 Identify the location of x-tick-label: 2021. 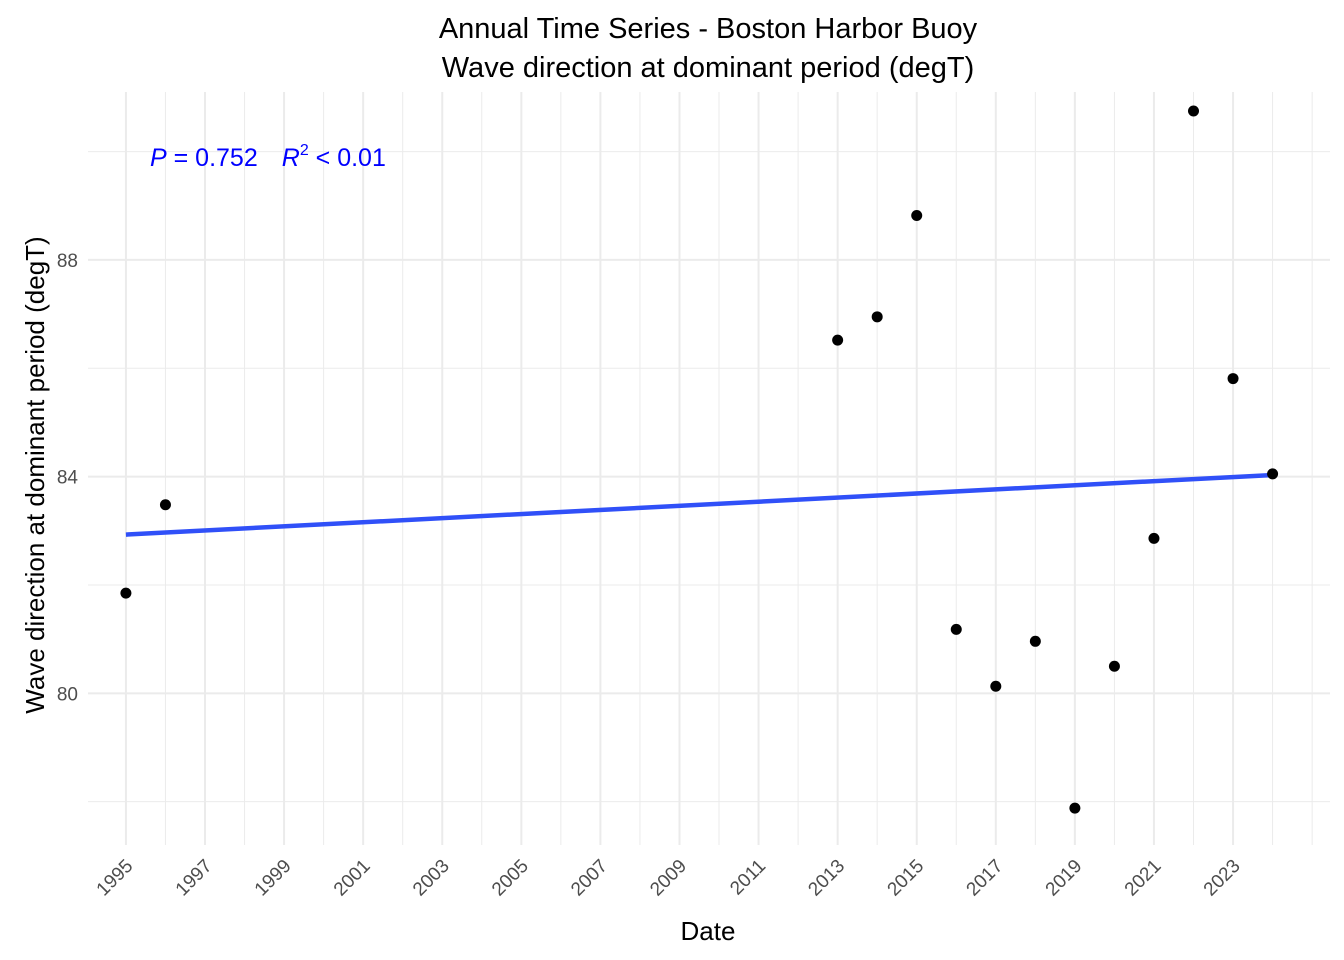
(1143, 878).